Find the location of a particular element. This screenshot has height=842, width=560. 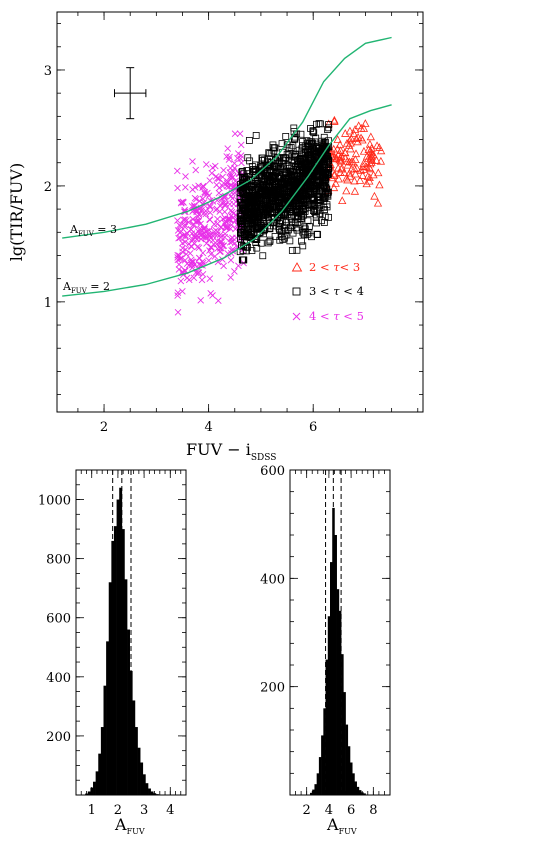

histogram-left-y-tick-label: 1000 is located at coordinates (54, 501).